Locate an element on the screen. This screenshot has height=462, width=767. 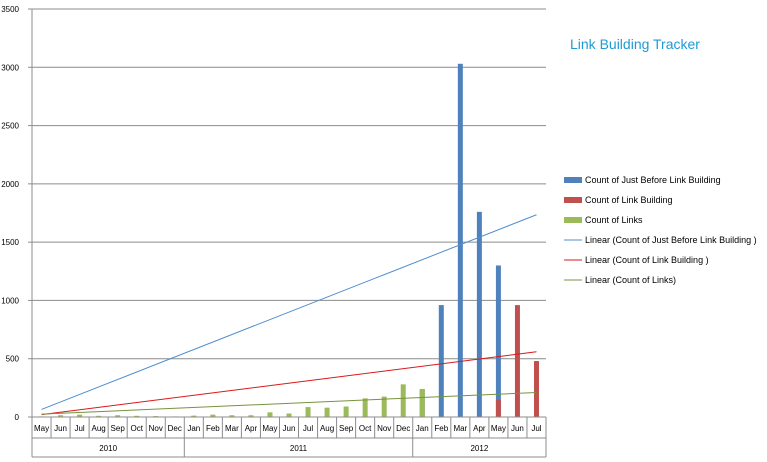
legend-swatch-bar-red is located at coordinates (573, 200).